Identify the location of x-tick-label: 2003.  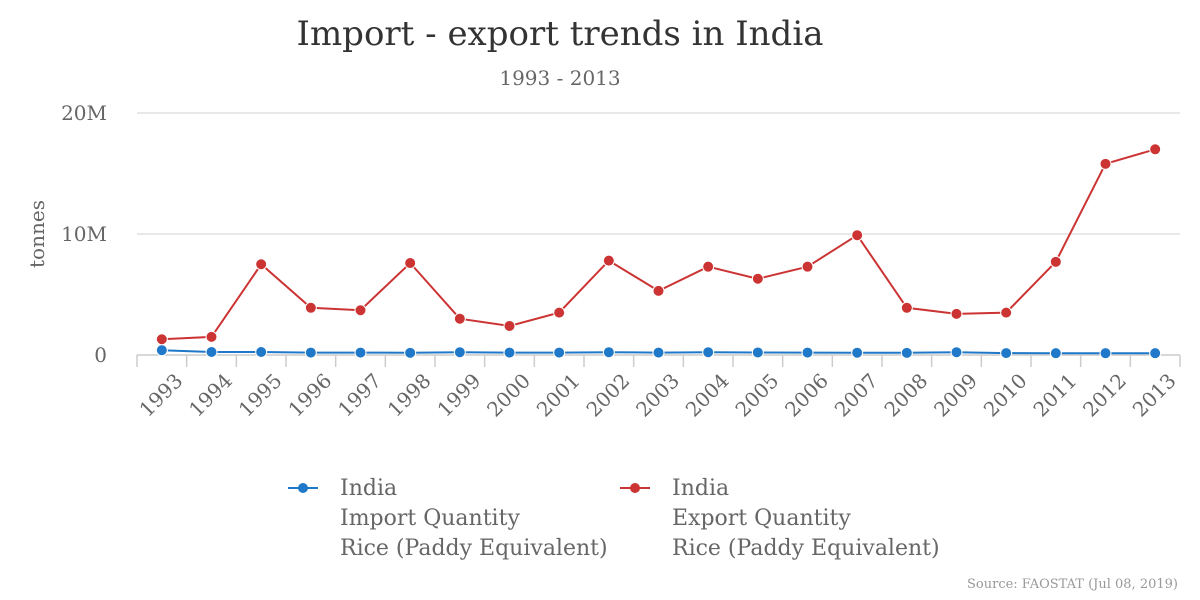
(657, 395).